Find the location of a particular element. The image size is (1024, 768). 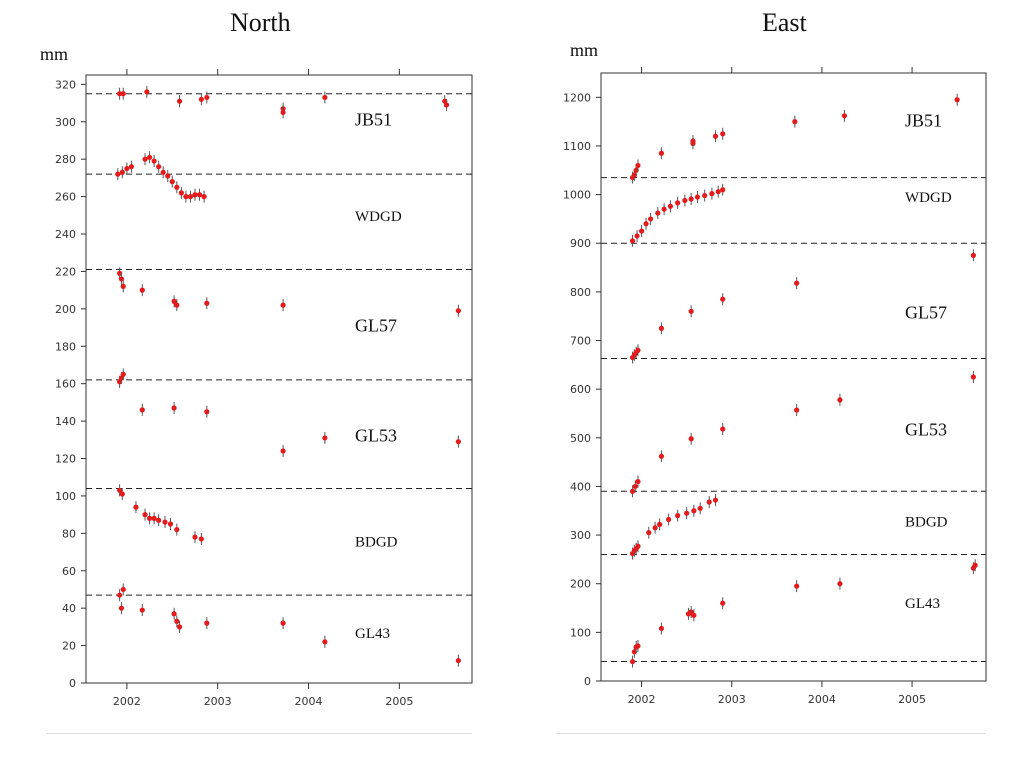

north-site-label-gl43: GL43 is located at coordinates (372, 634).